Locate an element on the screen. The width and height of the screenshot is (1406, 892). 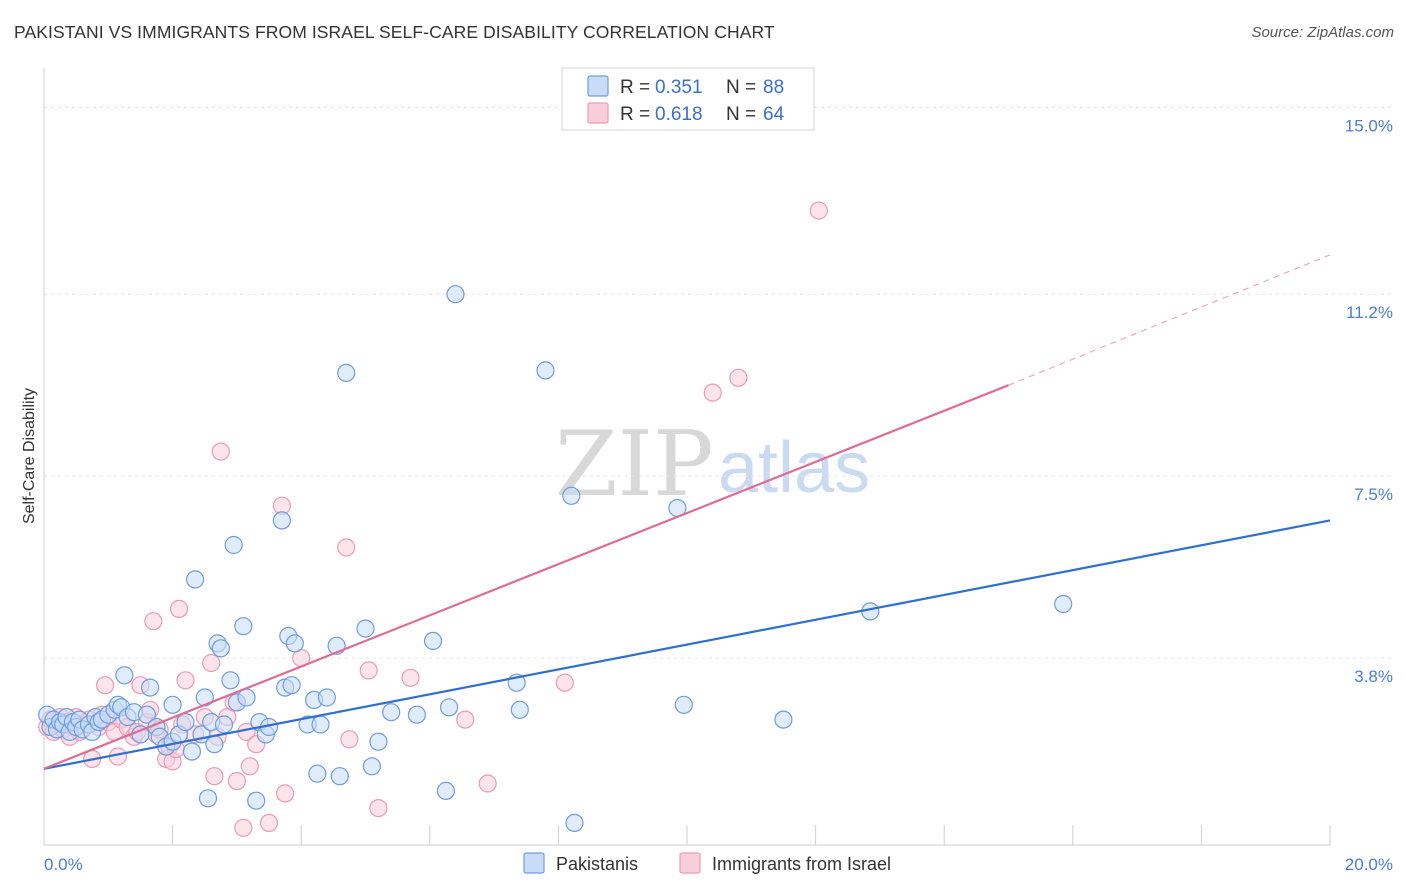
legend-r-value-israel: 0.618 is located at coordinates (679, 114).